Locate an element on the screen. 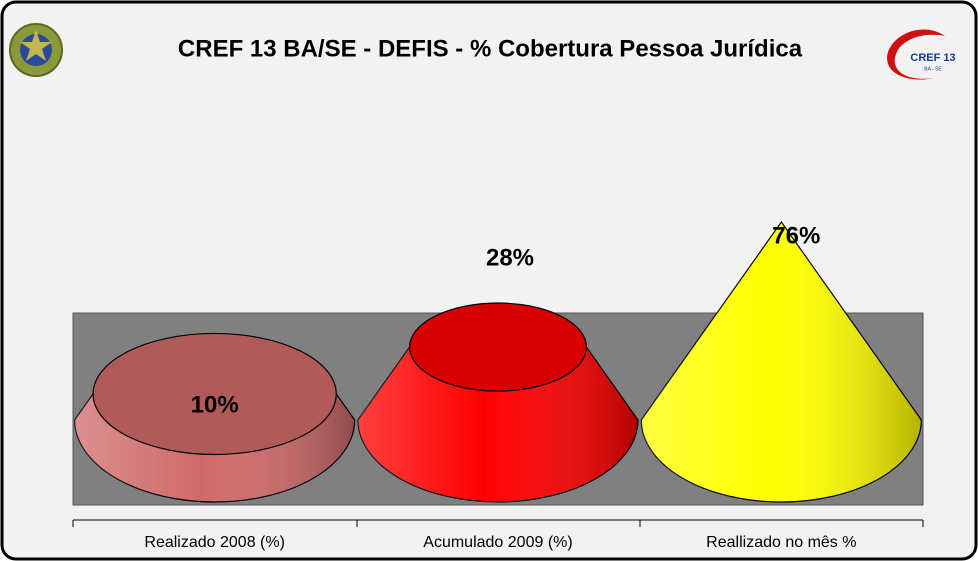 This screenshot has height=561, width=978. value-label: 10% is located at coordinates (215, 404).